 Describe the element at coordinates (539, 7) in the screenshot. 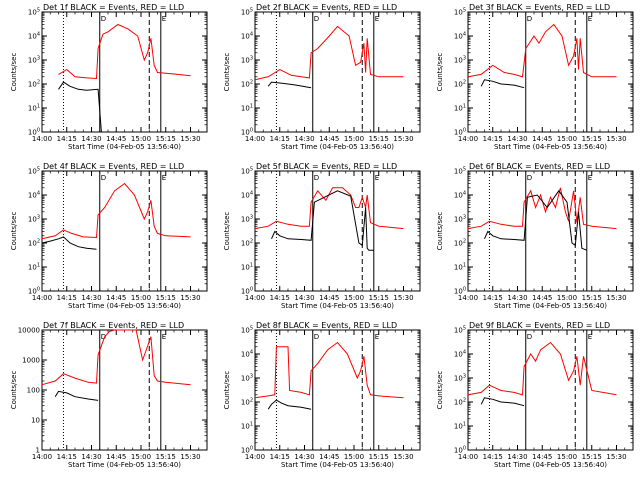

I see `panel-title: Det 3f BLACK = Events, RED = LLD` at that location.